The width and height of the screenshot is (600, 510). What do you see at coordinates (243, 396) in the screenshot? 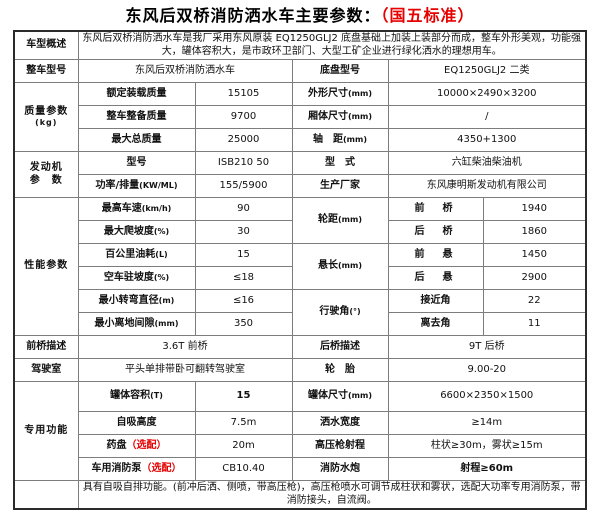
I see `tank-volume-value: 15` at bounding box center [243, 396].